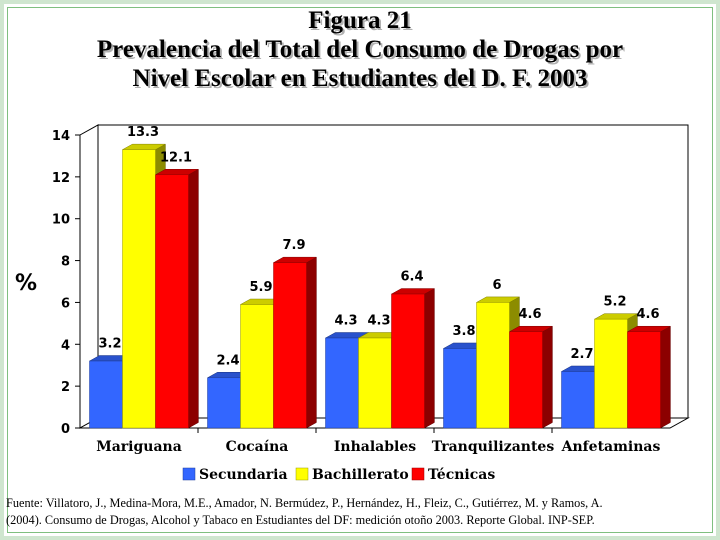 The image size is (720, 540). What do you see at coordinates (493, 447) in the screenshot?
I see `x-tick-label: Tranquilizantes` at bounding box center [493, 447].